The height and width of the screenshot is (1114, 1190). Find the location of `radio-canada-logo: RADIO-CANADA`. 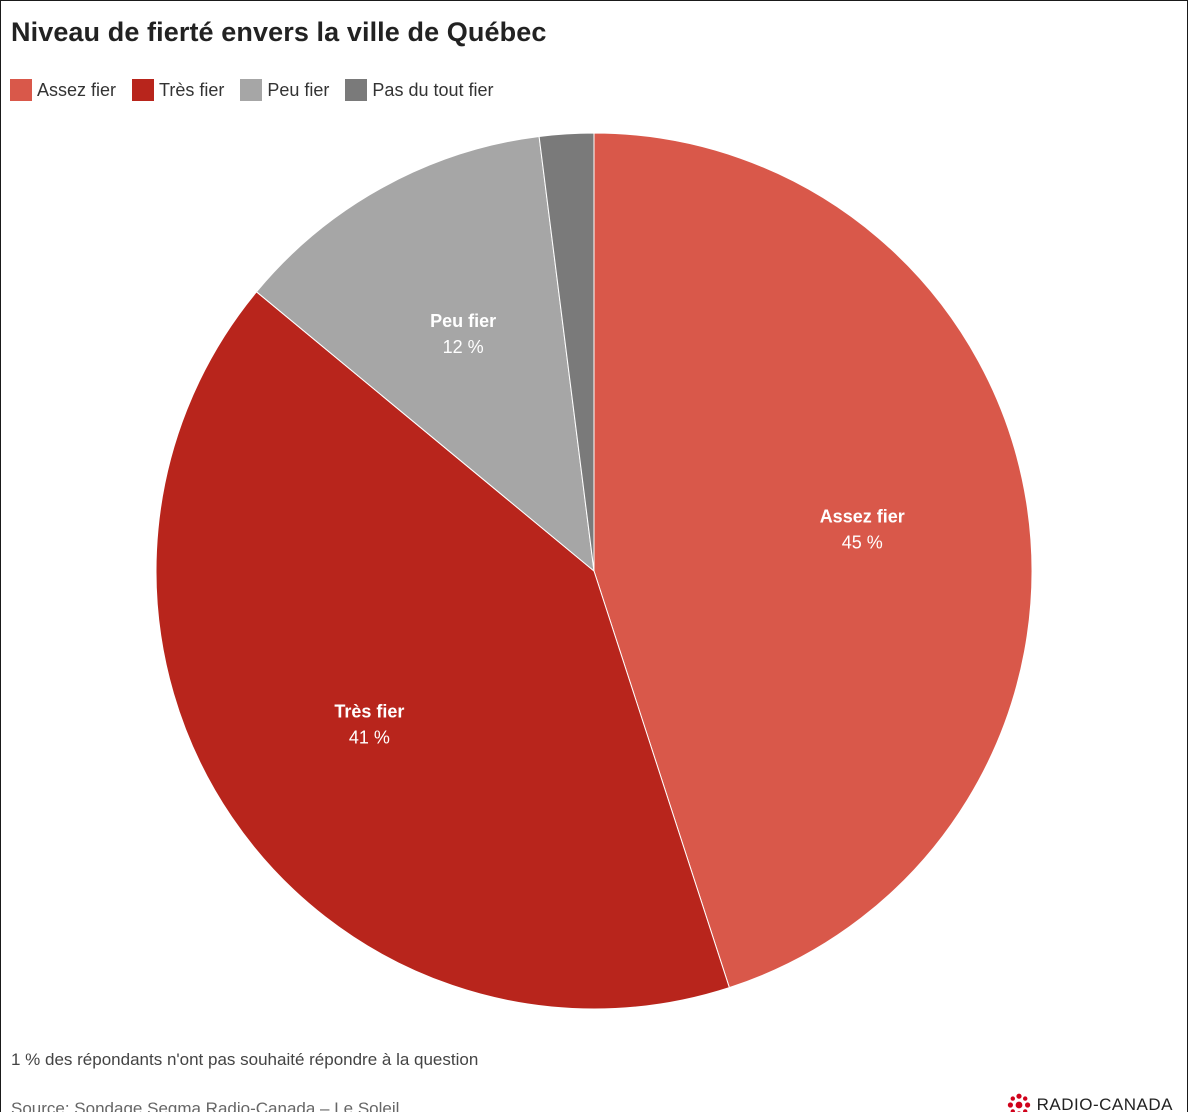

radio-canada-logo: RADIO-CANADA is located at coordinates (1089, 1102).